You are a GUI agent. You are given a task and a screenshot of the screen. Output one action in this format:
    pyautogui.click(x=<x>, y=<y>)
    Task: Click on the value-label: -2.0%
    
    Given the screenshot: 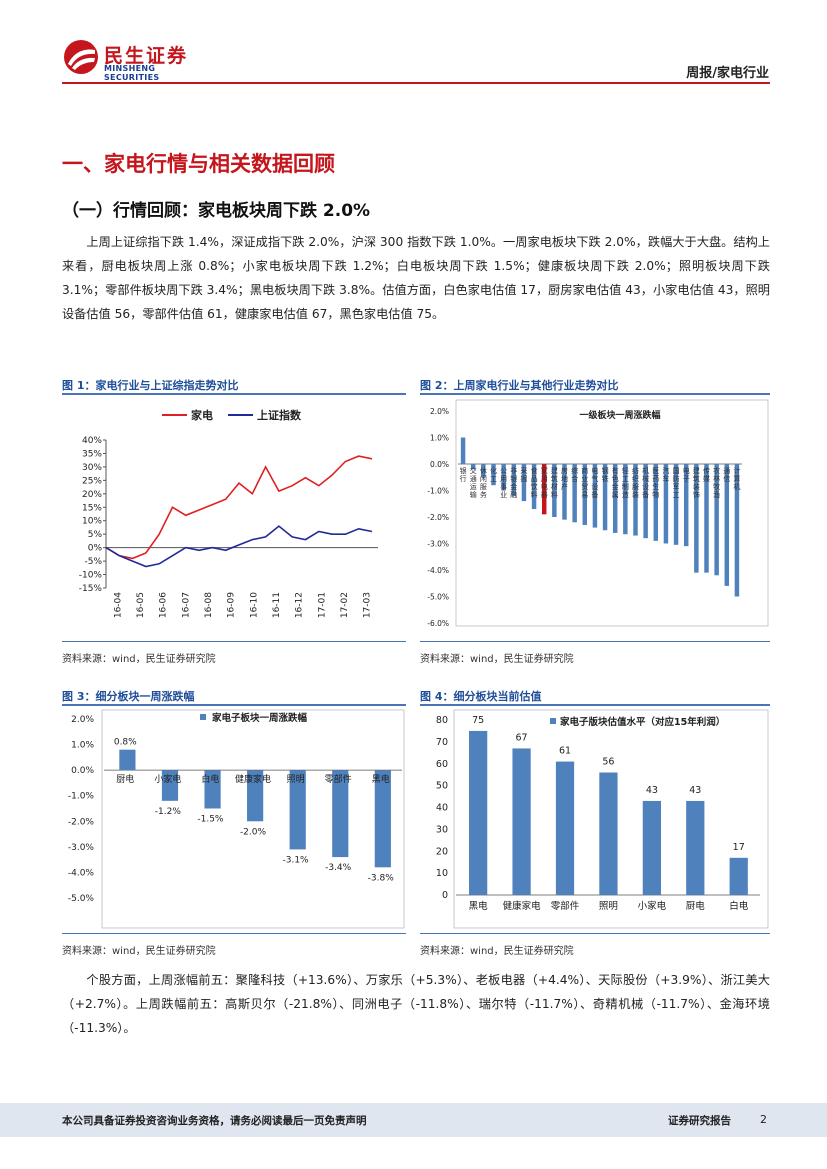 What is the action you would take?
    pyautogui.click(x=253, y=832)
    